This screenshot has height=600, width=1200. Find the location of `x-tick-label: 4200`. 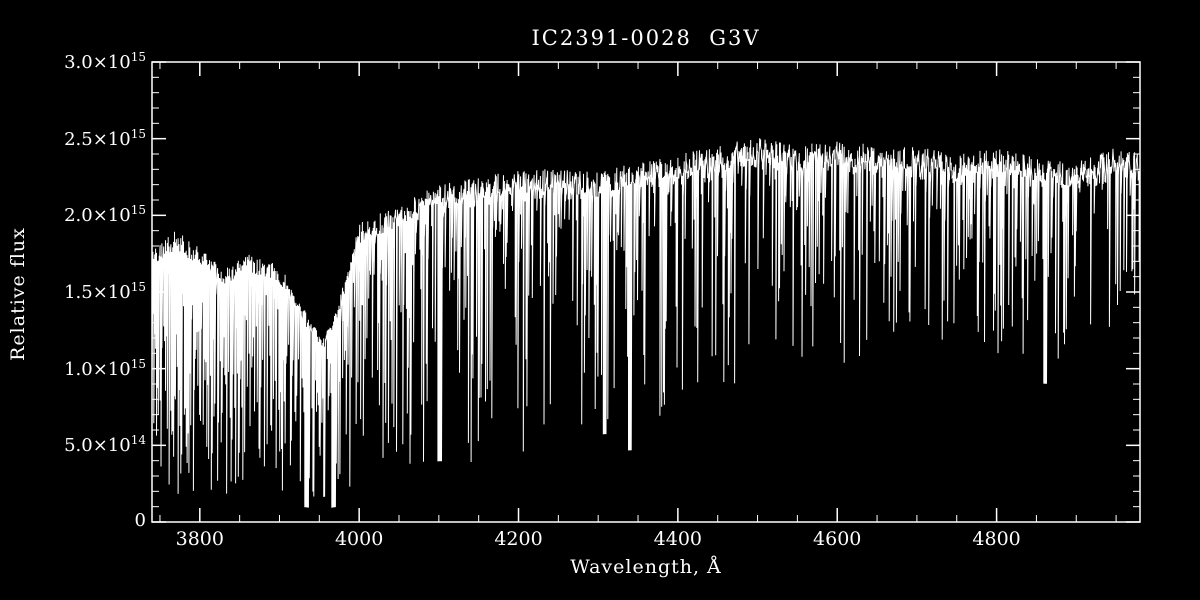

x-tick-label: 4200 is located at coordinates (518, 539).